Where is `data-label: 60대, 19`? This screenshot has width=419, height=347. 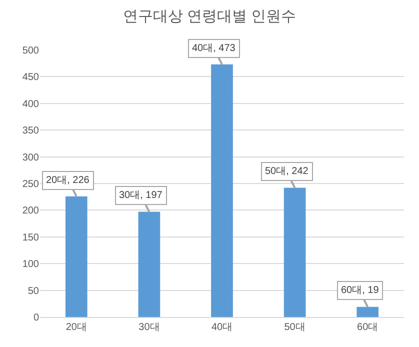 data-label: 60대, 19 is located at coordinates (360, 290).